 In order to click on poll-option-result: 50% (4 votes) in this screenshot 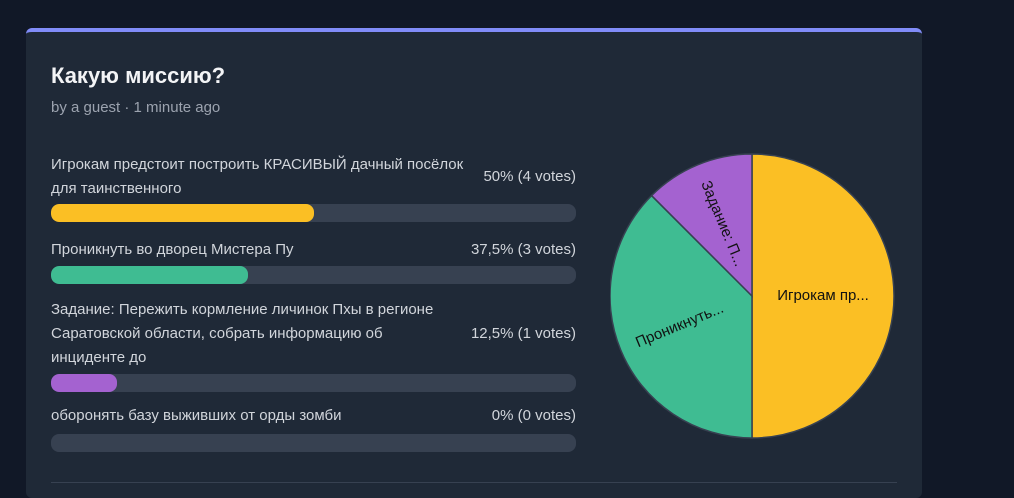, I will do `click(529, 176)`.